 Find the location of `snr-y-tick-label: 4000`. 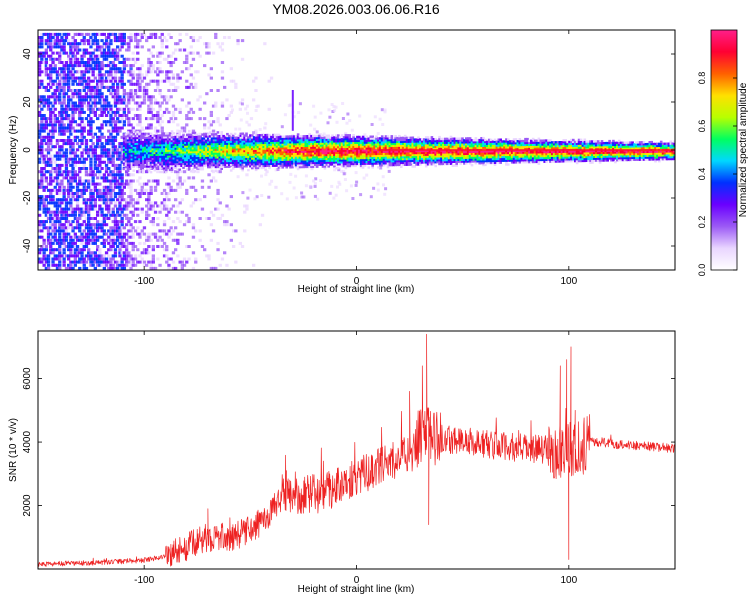

snr-y-tick-label: 4000 is located at coordinates (27, 442).